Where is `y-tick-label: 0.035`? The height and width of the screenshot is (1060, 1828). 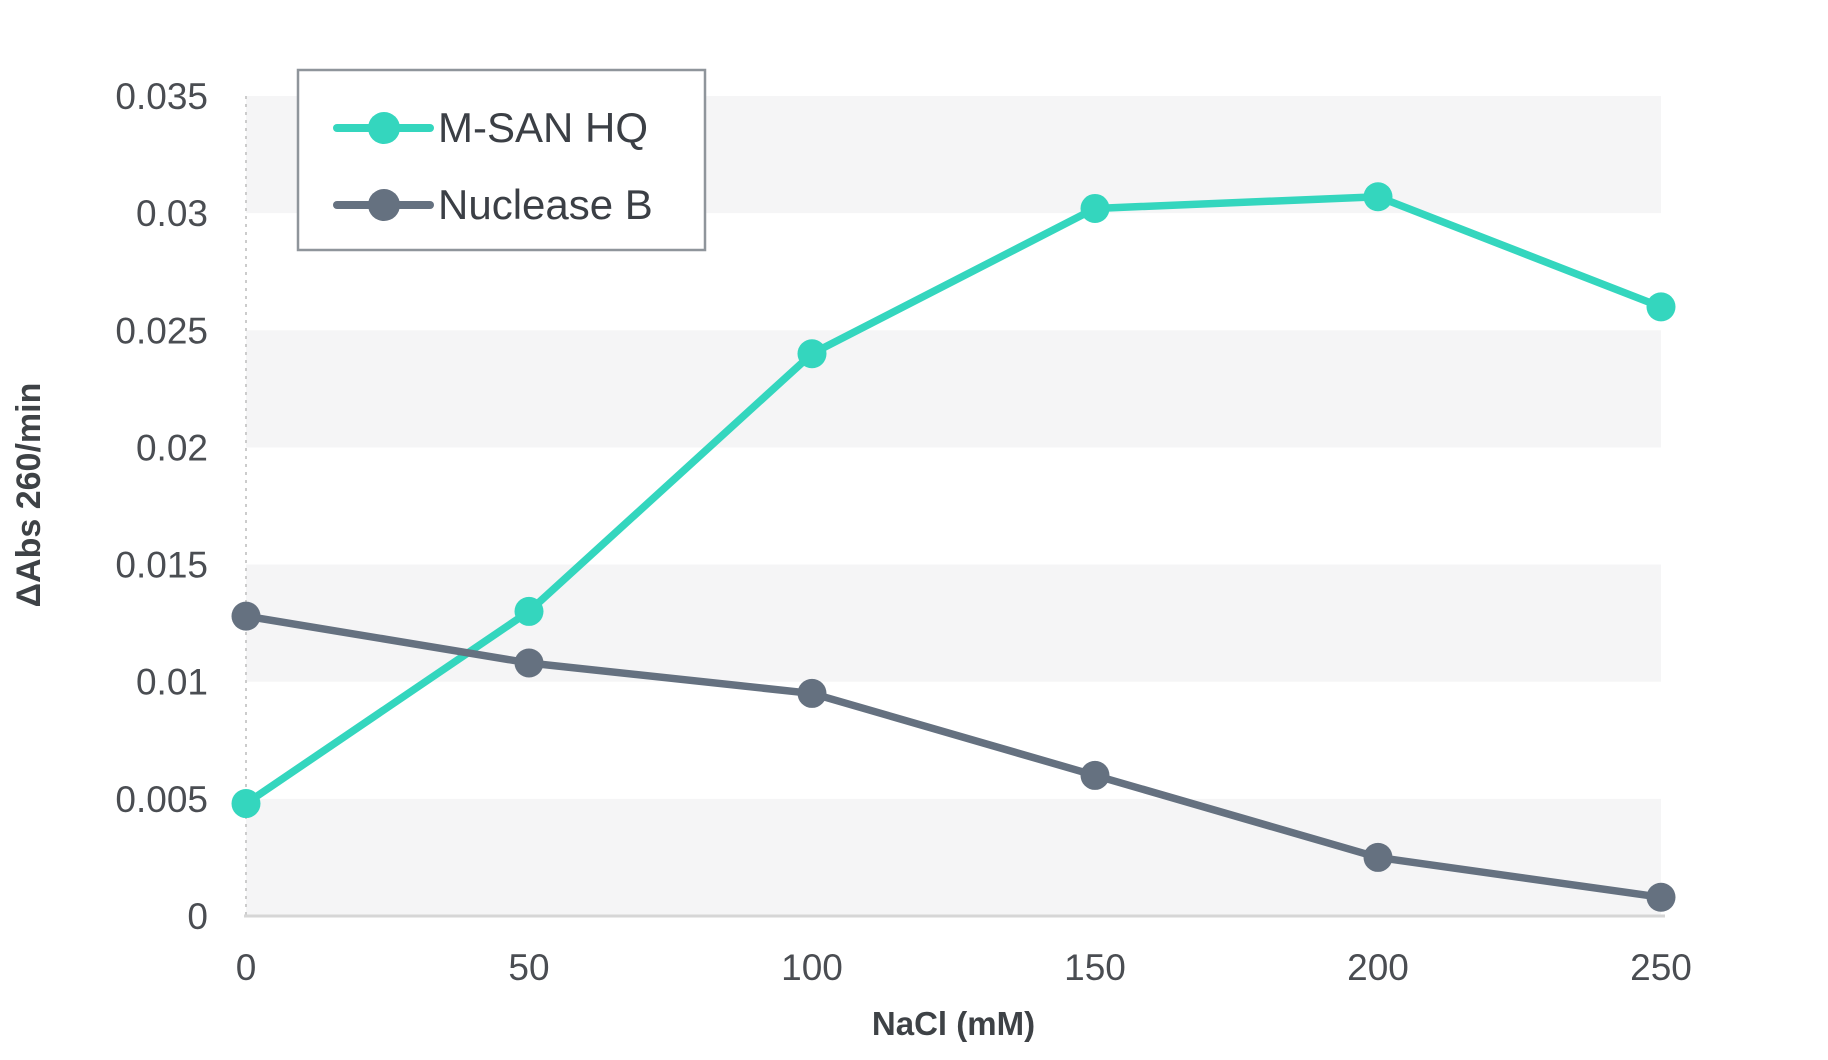 y-tick-label: 0.035 is located at coordinates (161, 96).